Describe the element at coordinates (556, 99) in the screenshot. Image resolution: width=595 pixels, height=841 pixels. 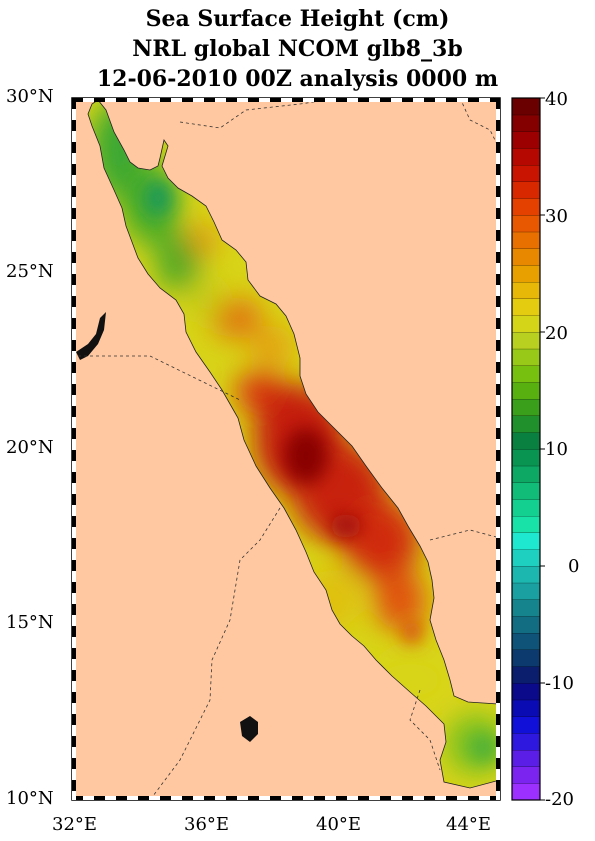
I see `colorbar-tick-40: 40` at that location.